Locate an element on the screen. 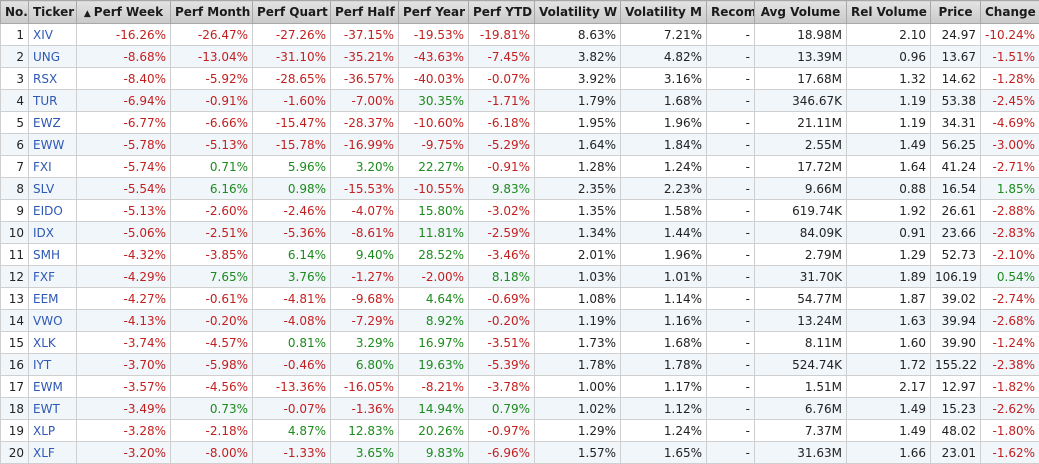 The width and height of the screenshot is (1039, 464). cell-ticker: EIDO is located at coordinates (53, 211).